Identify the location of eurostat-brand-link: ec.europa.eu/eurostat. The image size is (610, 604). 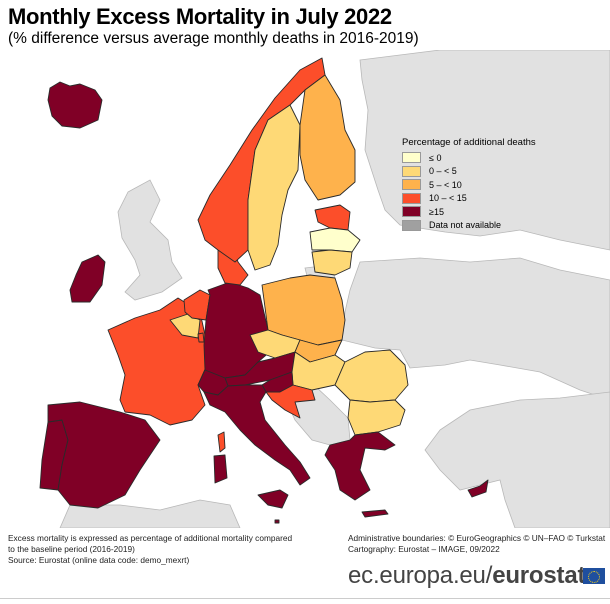
(466, 576).